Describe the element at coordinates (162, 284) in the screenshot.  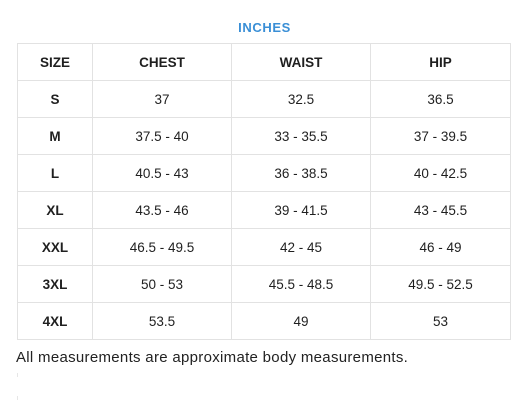
I see `chest-cell: 50 - 53` at that location.